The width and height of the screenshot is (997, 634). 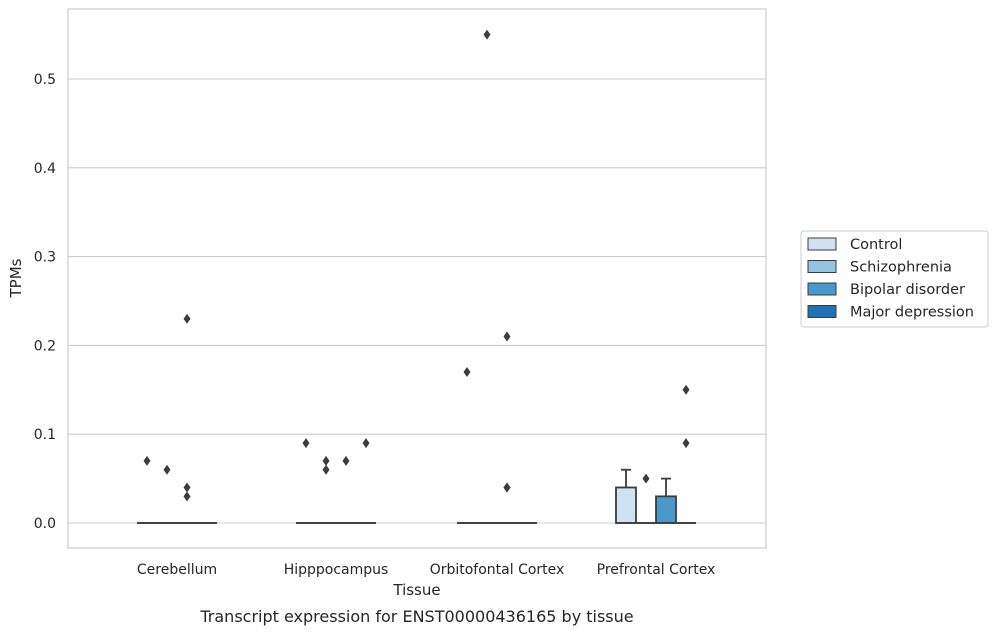 I want to click on y-tick-label: 0.0, so click(x=45, y=524).